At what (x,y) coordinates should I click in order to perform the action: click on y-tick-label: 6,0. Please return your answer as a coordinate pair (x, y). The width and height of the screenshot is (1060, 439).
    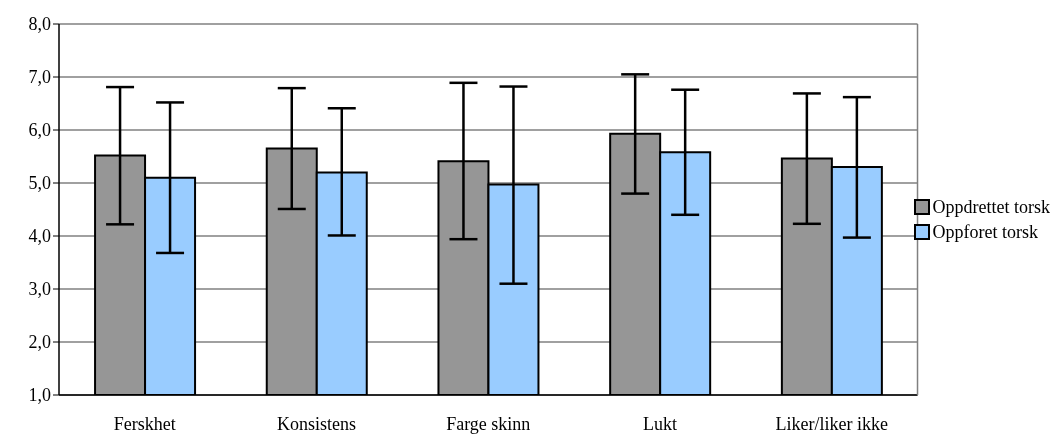
    Looking at the image, I should click on (39, 130).